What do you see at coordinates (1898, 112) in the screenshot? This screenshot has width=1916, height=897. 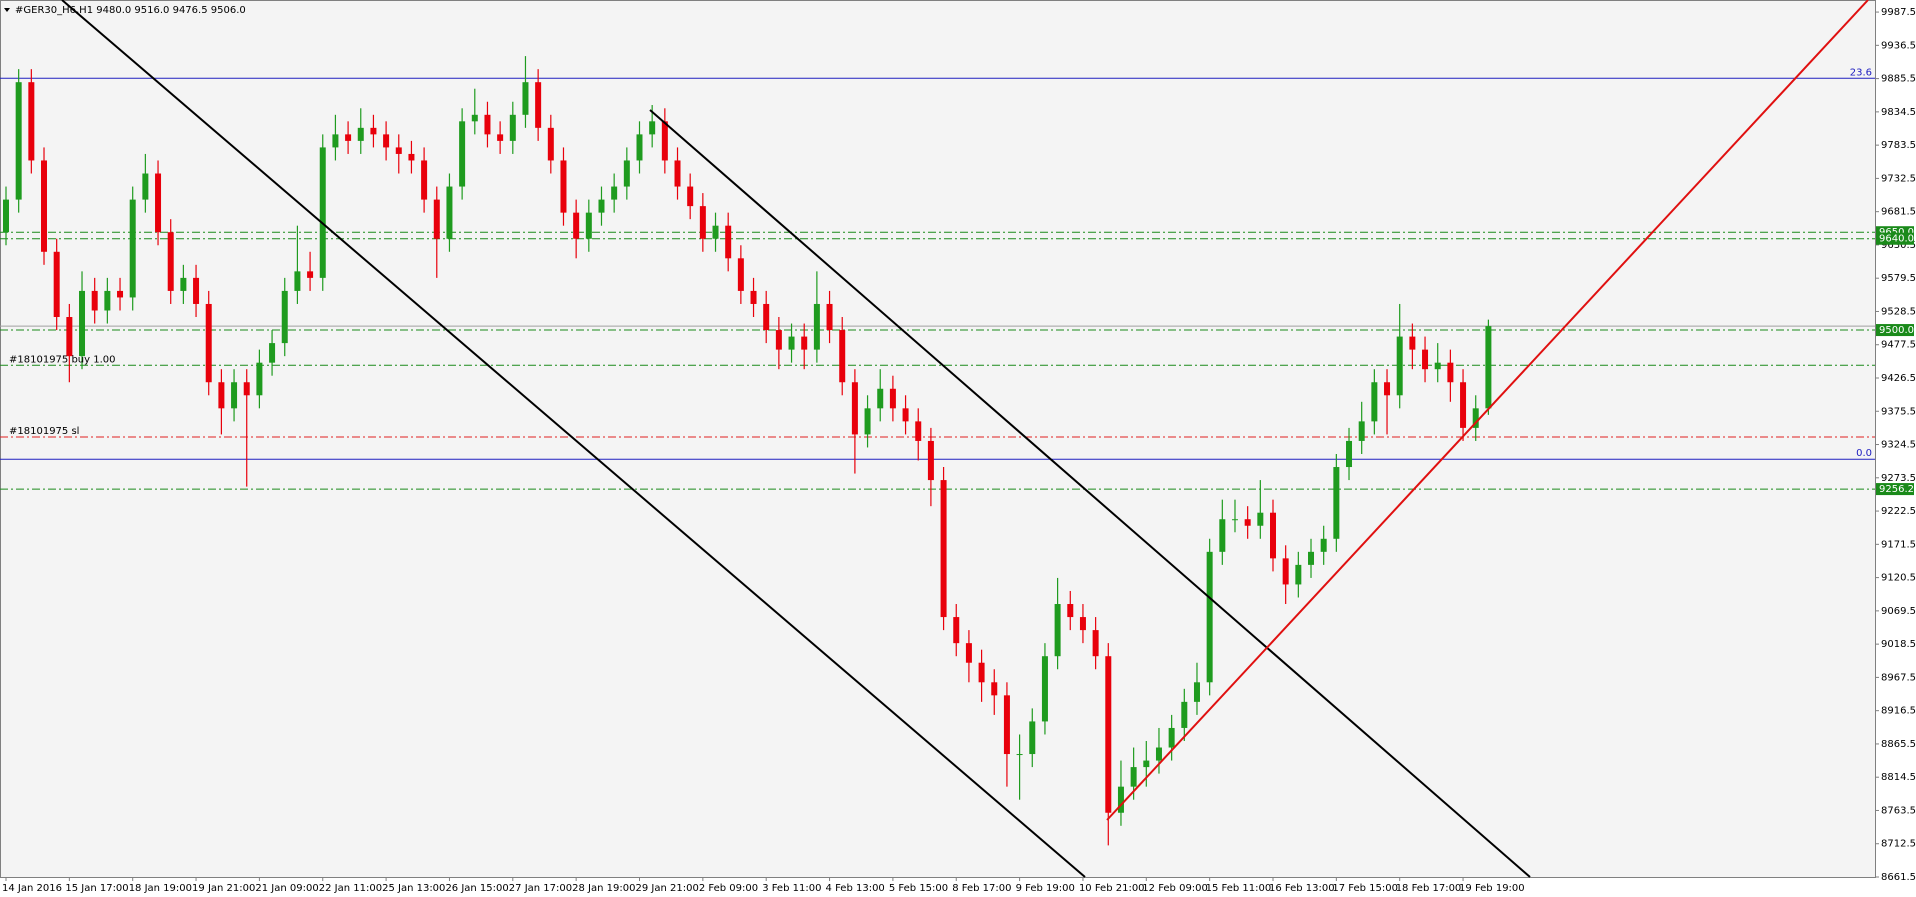 I see `y-tick-label: 9834.5` at bounding box center [1898, 112].